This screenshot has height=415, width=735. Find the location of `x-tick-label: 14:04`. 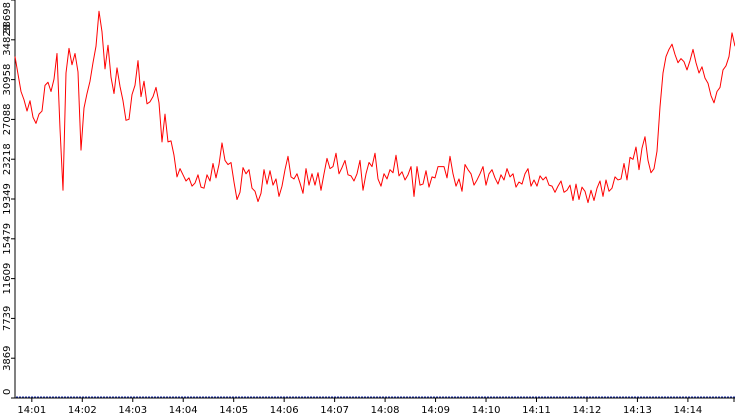

x-tick-label: 14:04 is located at coordinates (183, 410).